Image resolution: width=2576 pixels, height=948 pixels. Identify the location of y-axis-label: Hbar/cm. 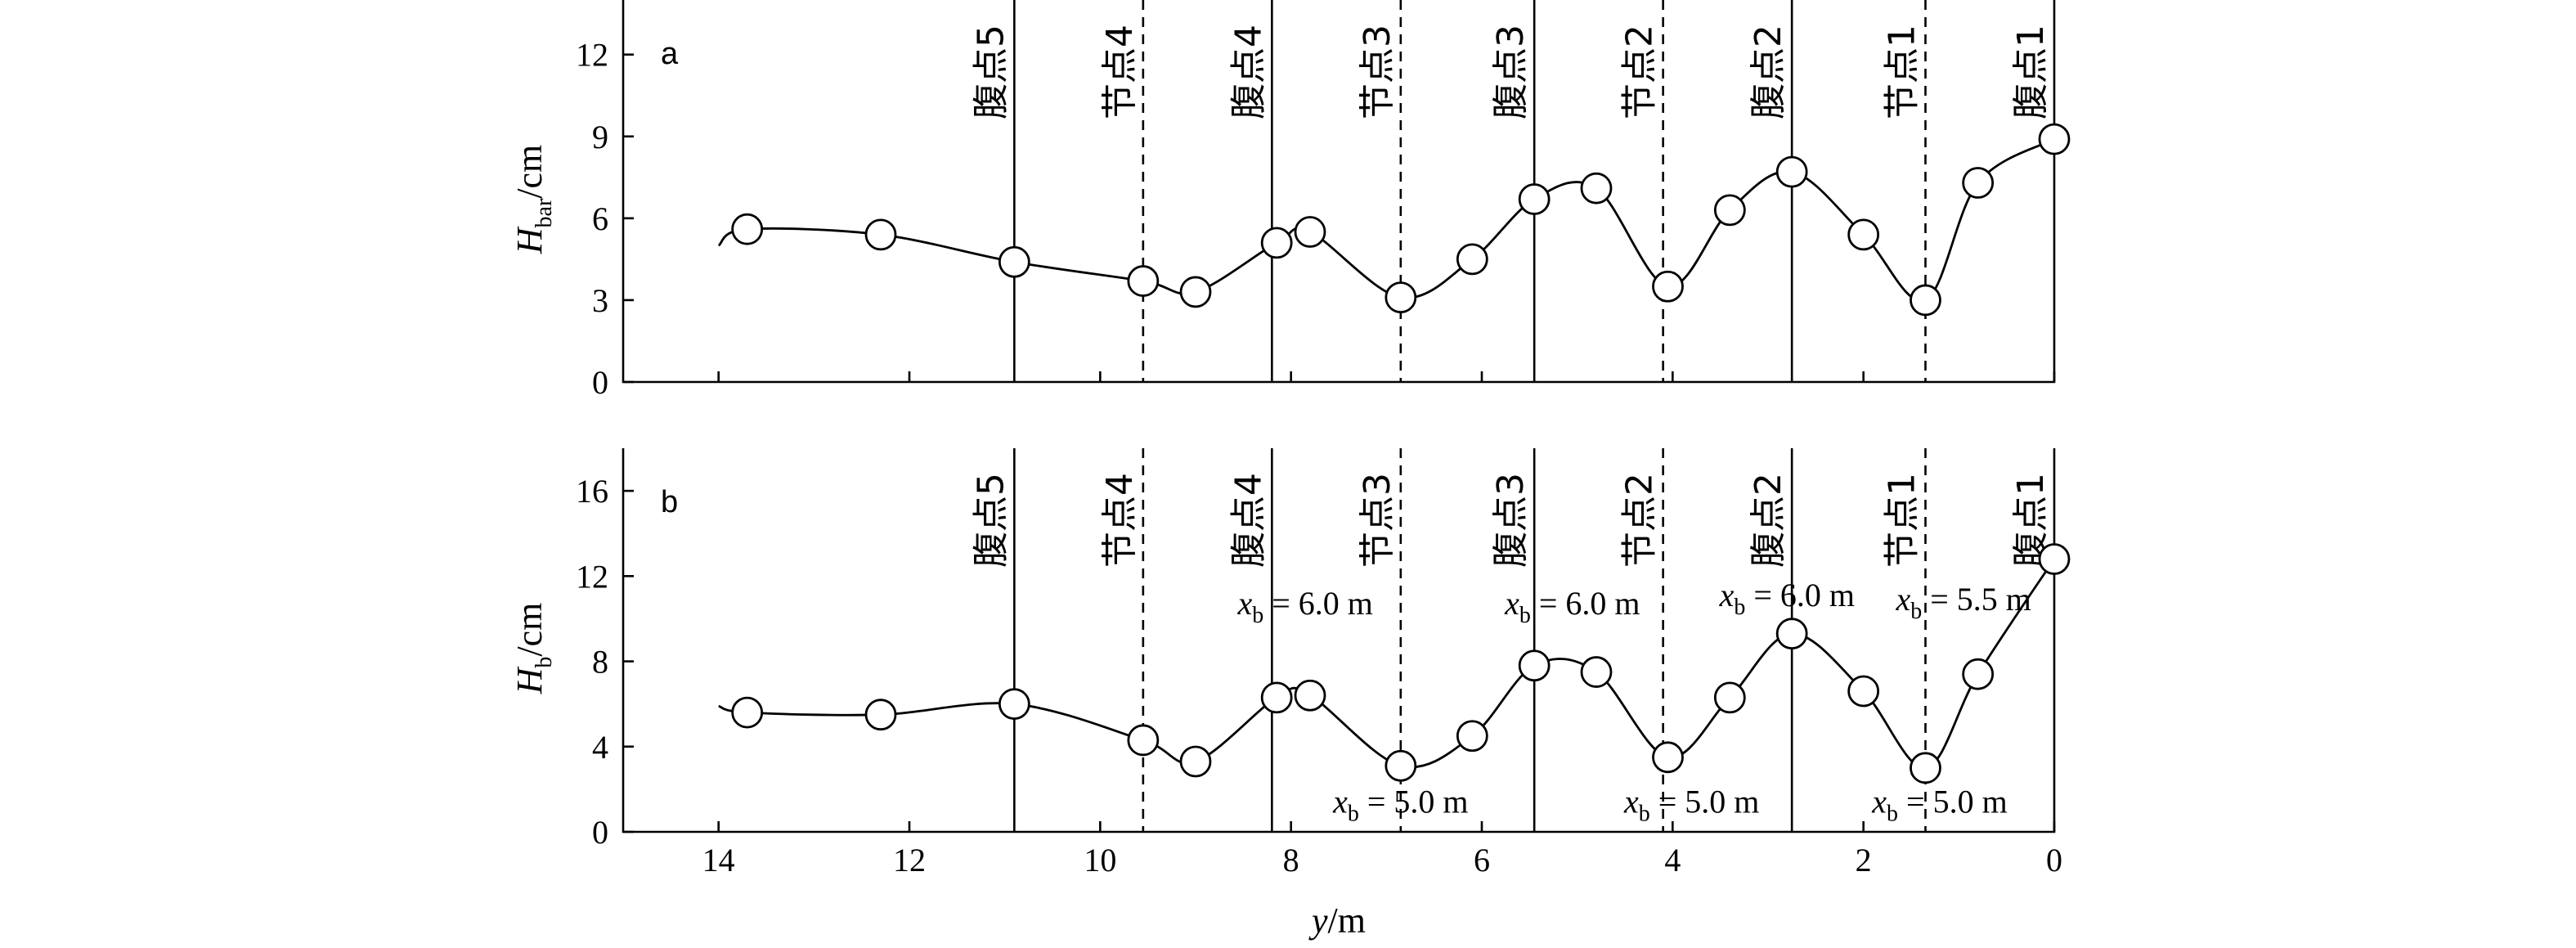
(533, 200).